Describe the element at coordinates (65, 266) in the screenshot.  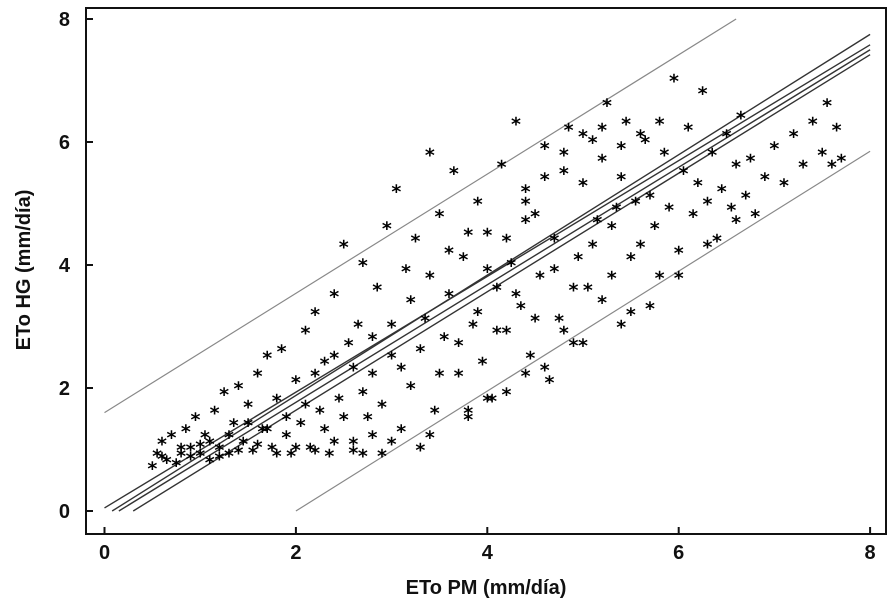
I see `y-tick-label: 4` at that location.